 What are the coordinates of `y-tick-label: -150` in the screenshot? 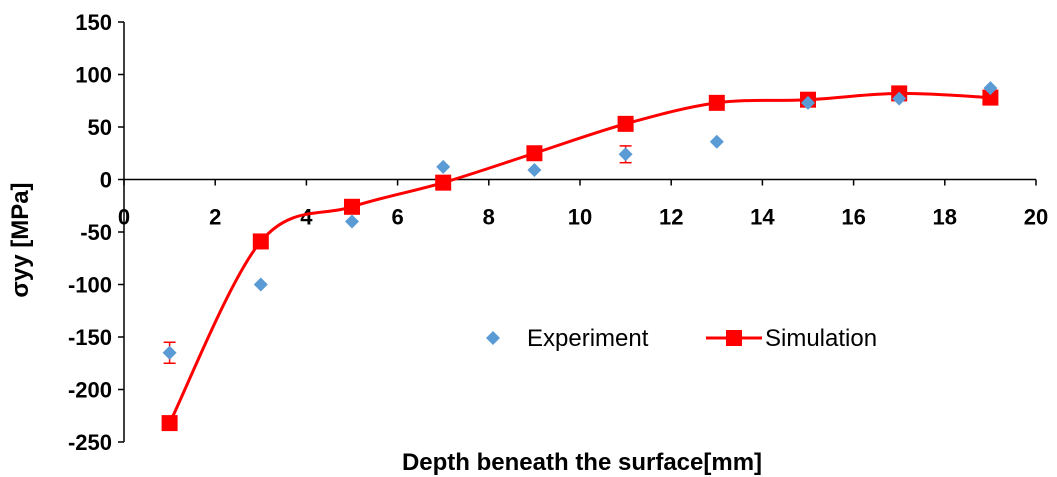 It's located at (90, 337).